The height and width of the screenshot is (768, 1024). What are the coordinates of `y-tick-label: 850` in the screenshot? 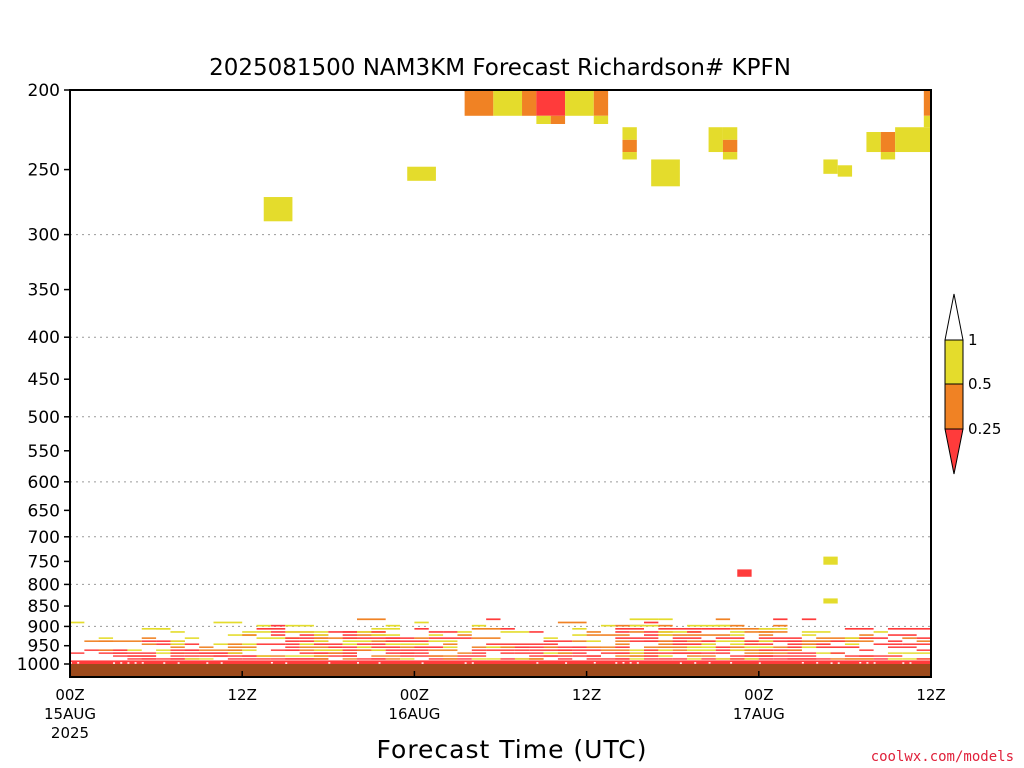 It's located at (44, 607).